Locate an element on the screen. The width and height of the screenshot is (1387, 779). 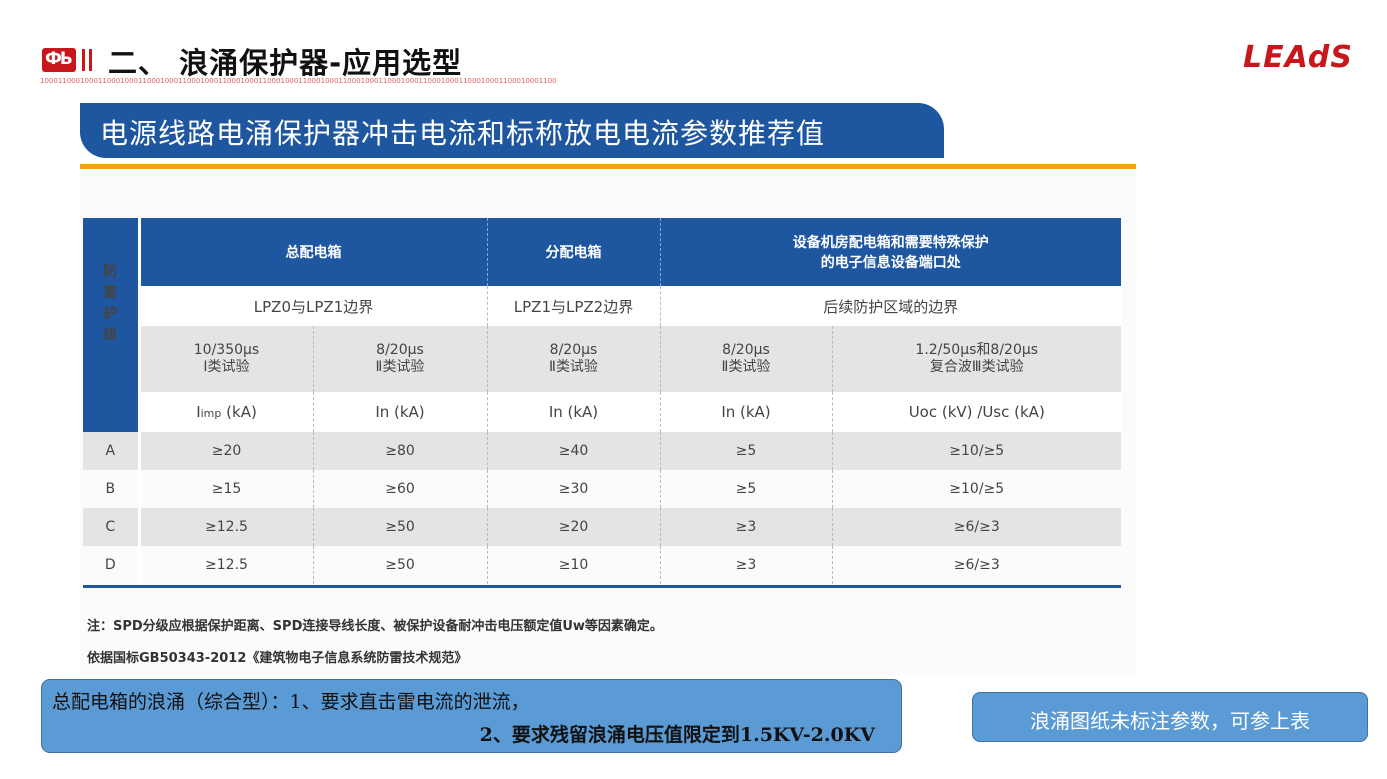
callout-reference-note: 浪涌图纸未标注参数，可参上表 is located at coordinates (1170, 717).